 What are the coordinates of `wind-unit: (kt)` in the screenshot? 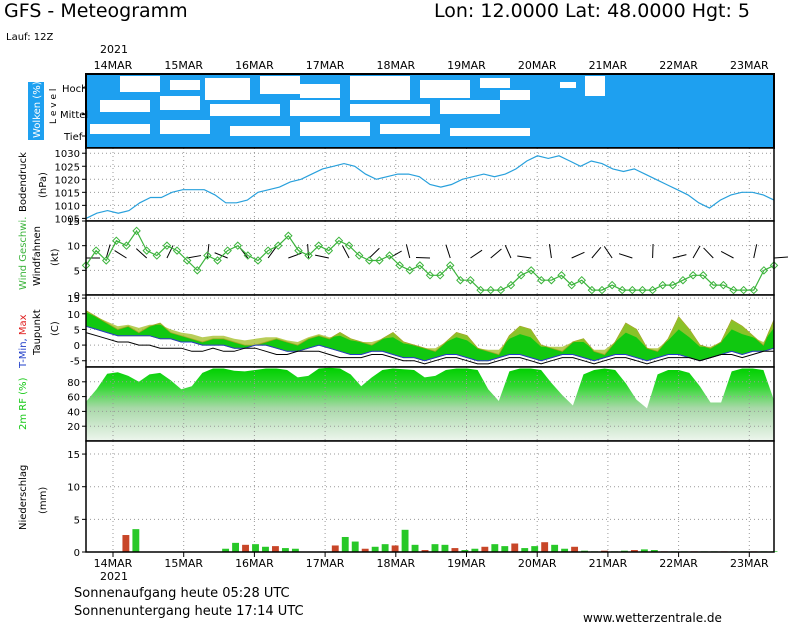 It's located at (55, 257).